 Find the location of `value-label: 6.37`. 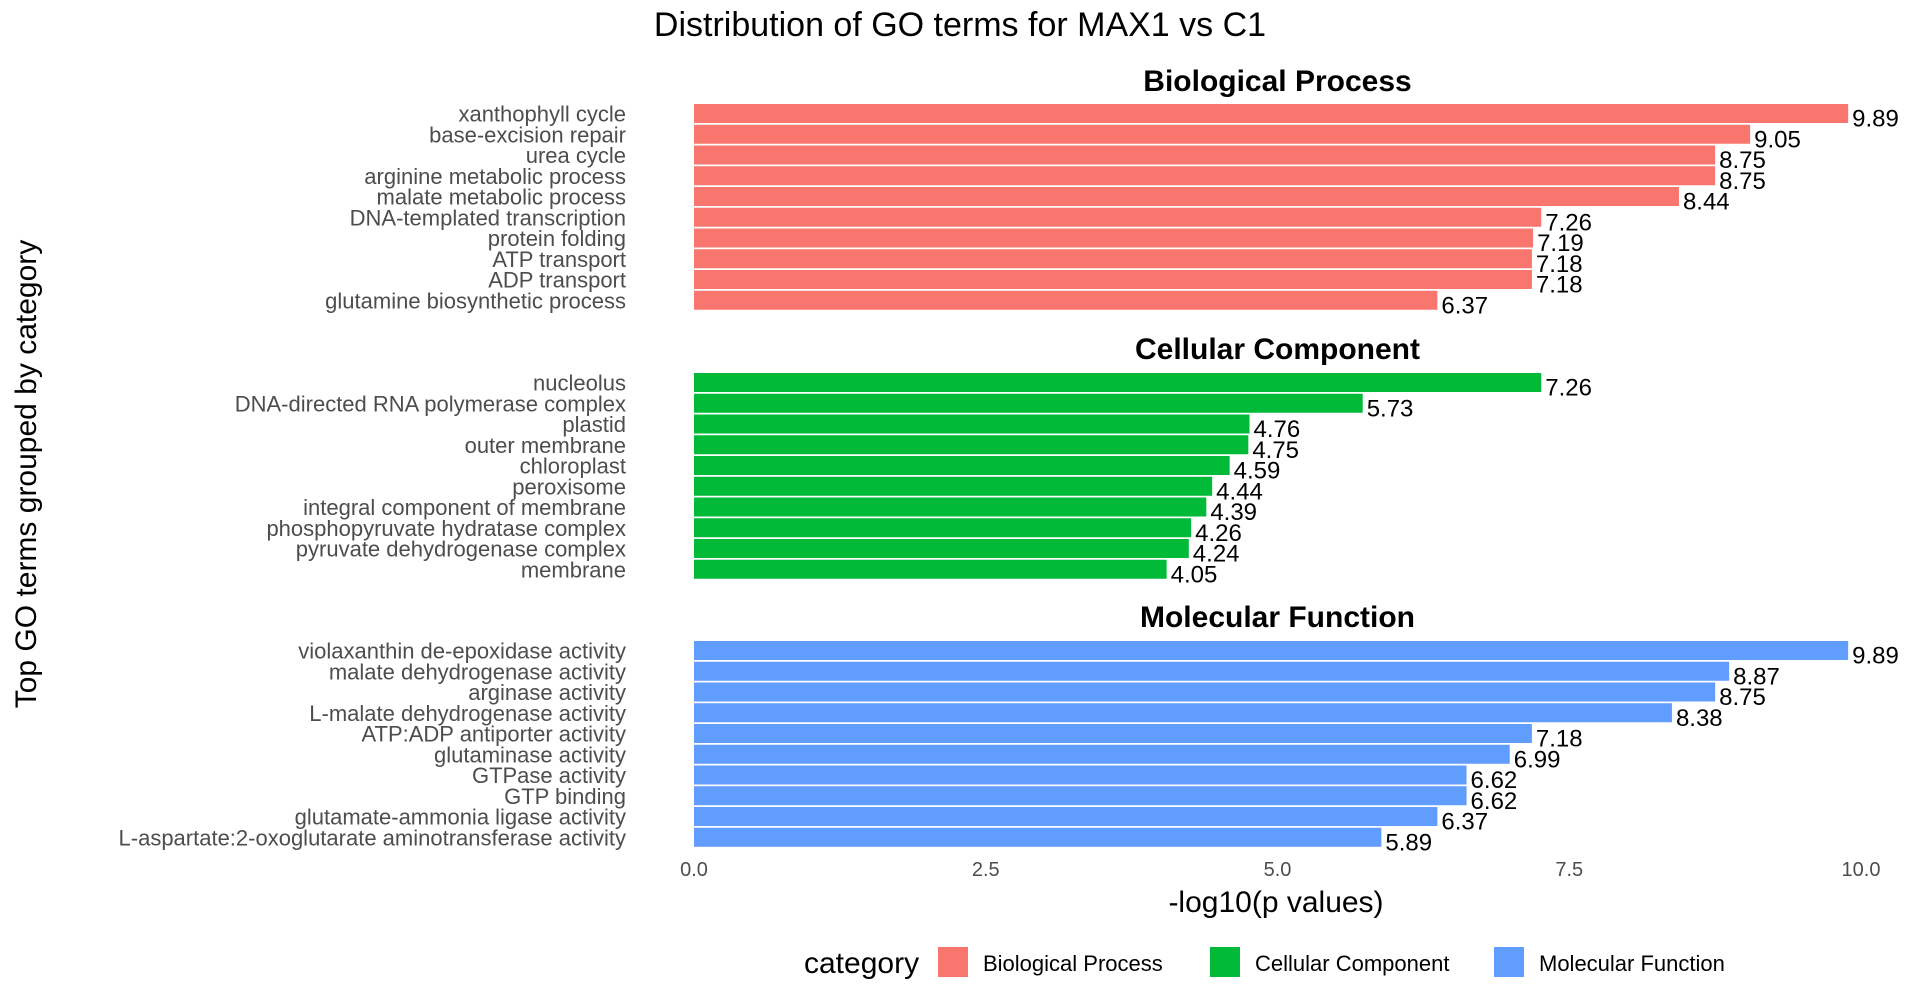

value-label: 6.37 is located at coordinates (1464, 305).